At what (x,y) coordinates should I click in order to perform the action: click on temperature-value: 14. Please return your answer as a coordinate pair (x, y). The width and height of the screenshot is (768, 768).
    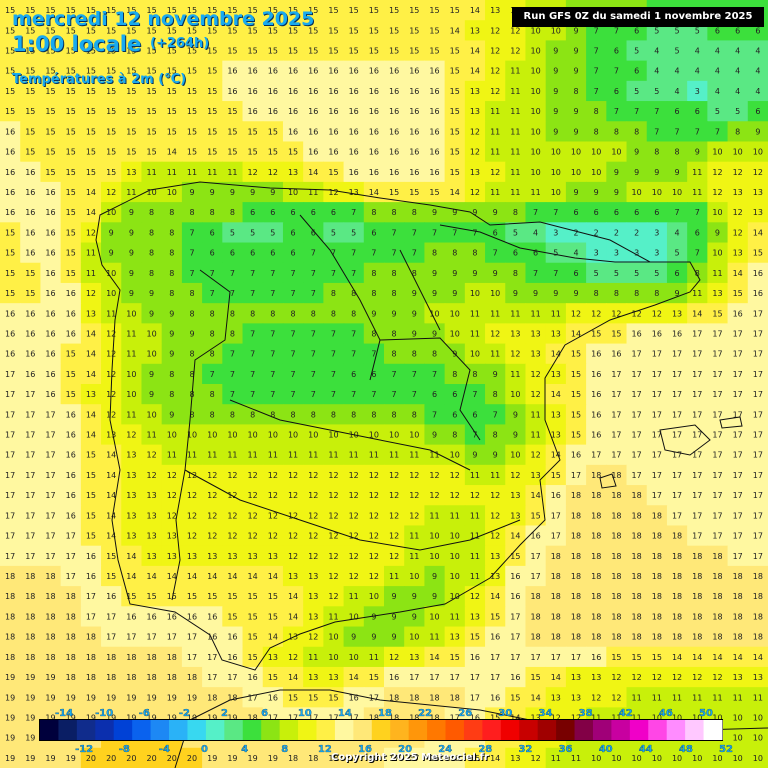
    Looking at the image, I should click on (253, 576).